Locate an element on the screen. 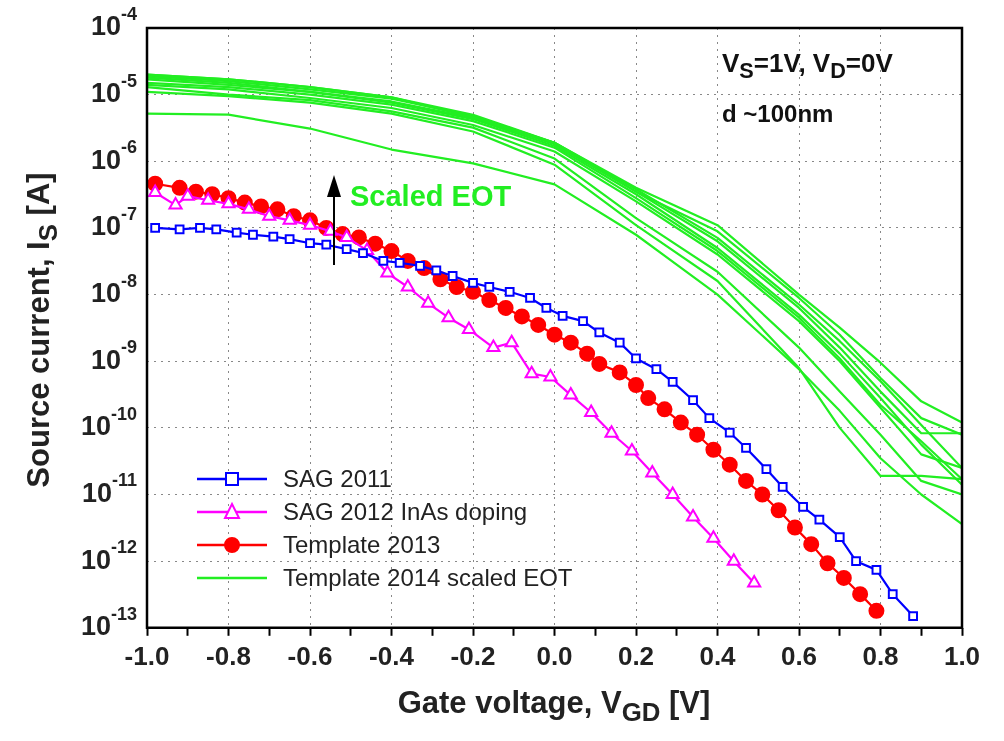  x-tick-label: -1.0 is located at coordinates (147, 655).